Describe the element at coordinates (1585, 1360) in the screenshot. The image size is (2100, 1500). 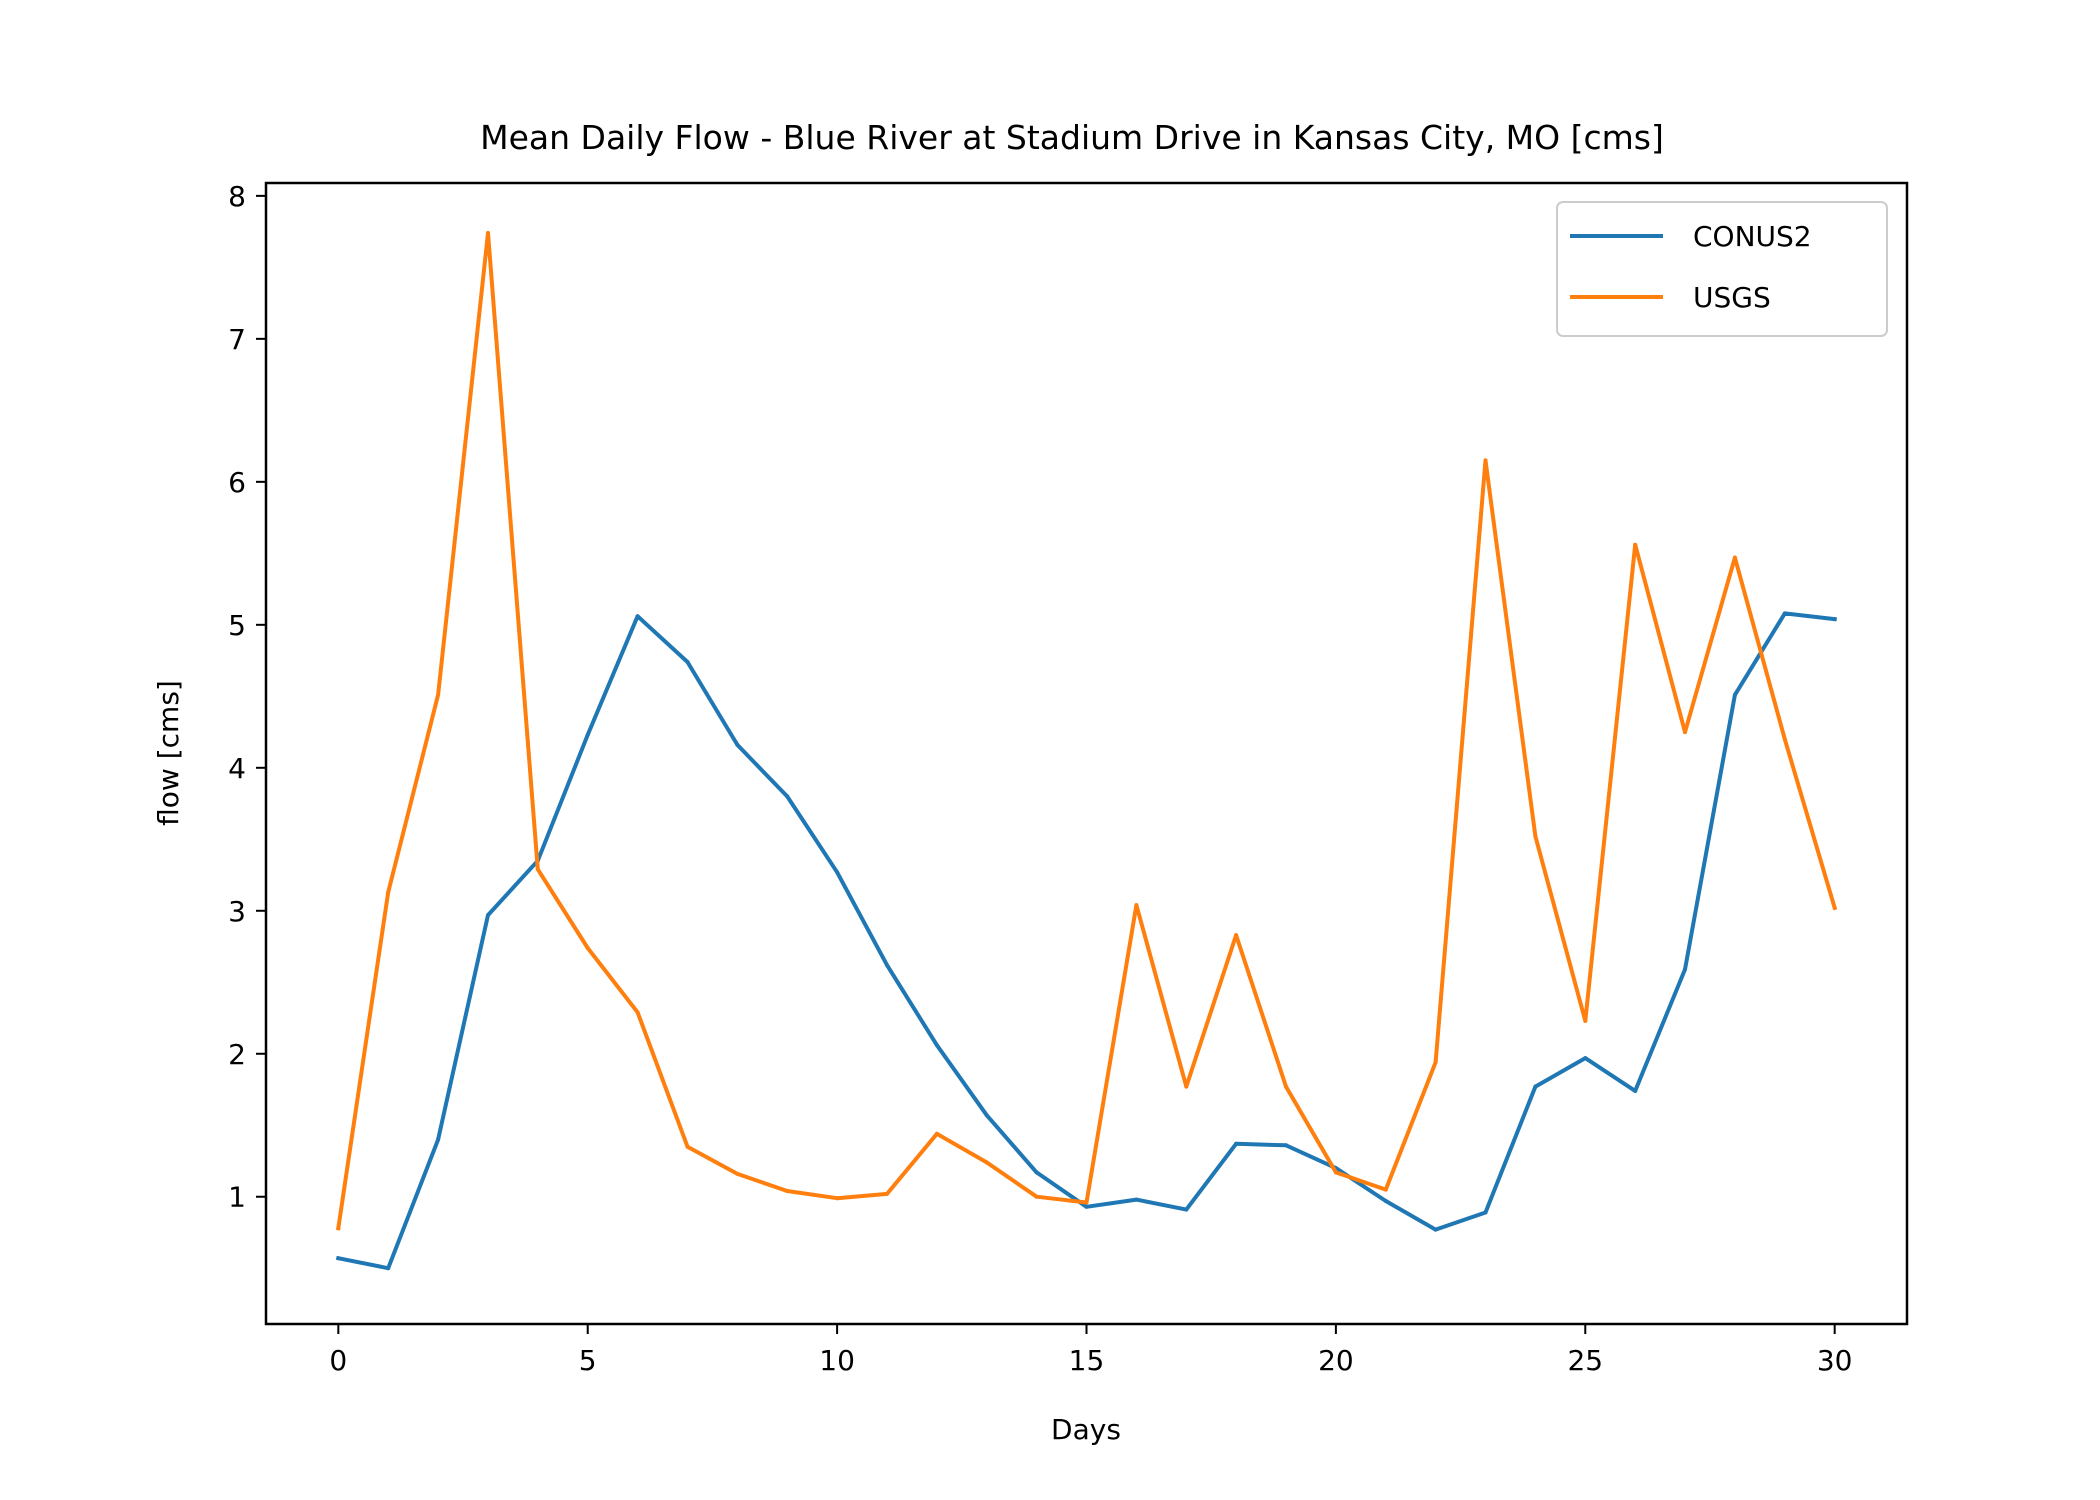
I see `x-tick-label: 25` at that location.